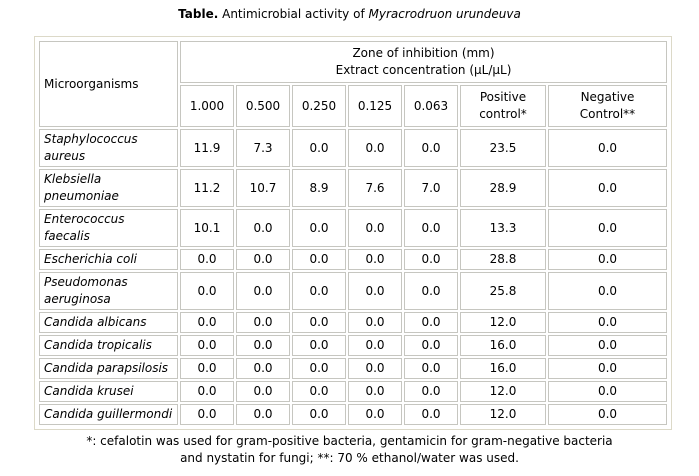 The width and height of the screenshot is (699, 476). What do you see at coordinates (108, 345) in the screenshot?
I see `organism-cell: Candida tropicalis` at bounding box center [108, 345].